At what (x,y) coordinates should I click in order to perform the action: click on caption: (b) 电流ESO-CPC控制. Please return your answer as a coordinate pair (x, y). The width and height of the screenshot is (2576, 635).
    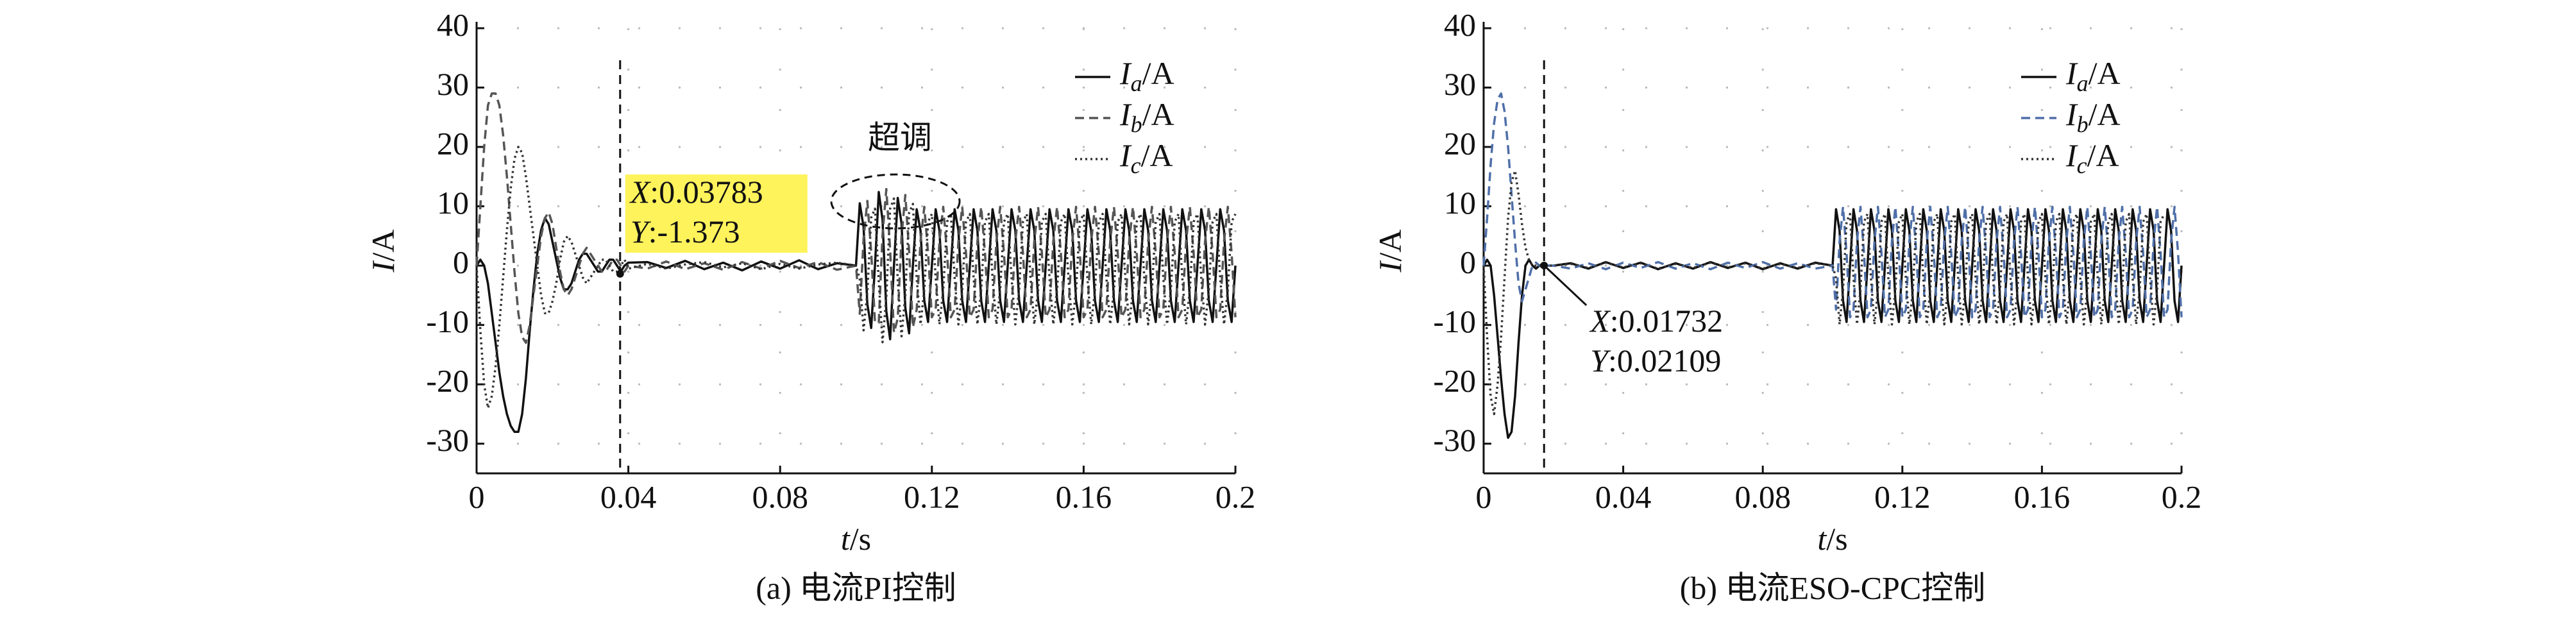
    Looking at the image, I should click on (1832, 587).